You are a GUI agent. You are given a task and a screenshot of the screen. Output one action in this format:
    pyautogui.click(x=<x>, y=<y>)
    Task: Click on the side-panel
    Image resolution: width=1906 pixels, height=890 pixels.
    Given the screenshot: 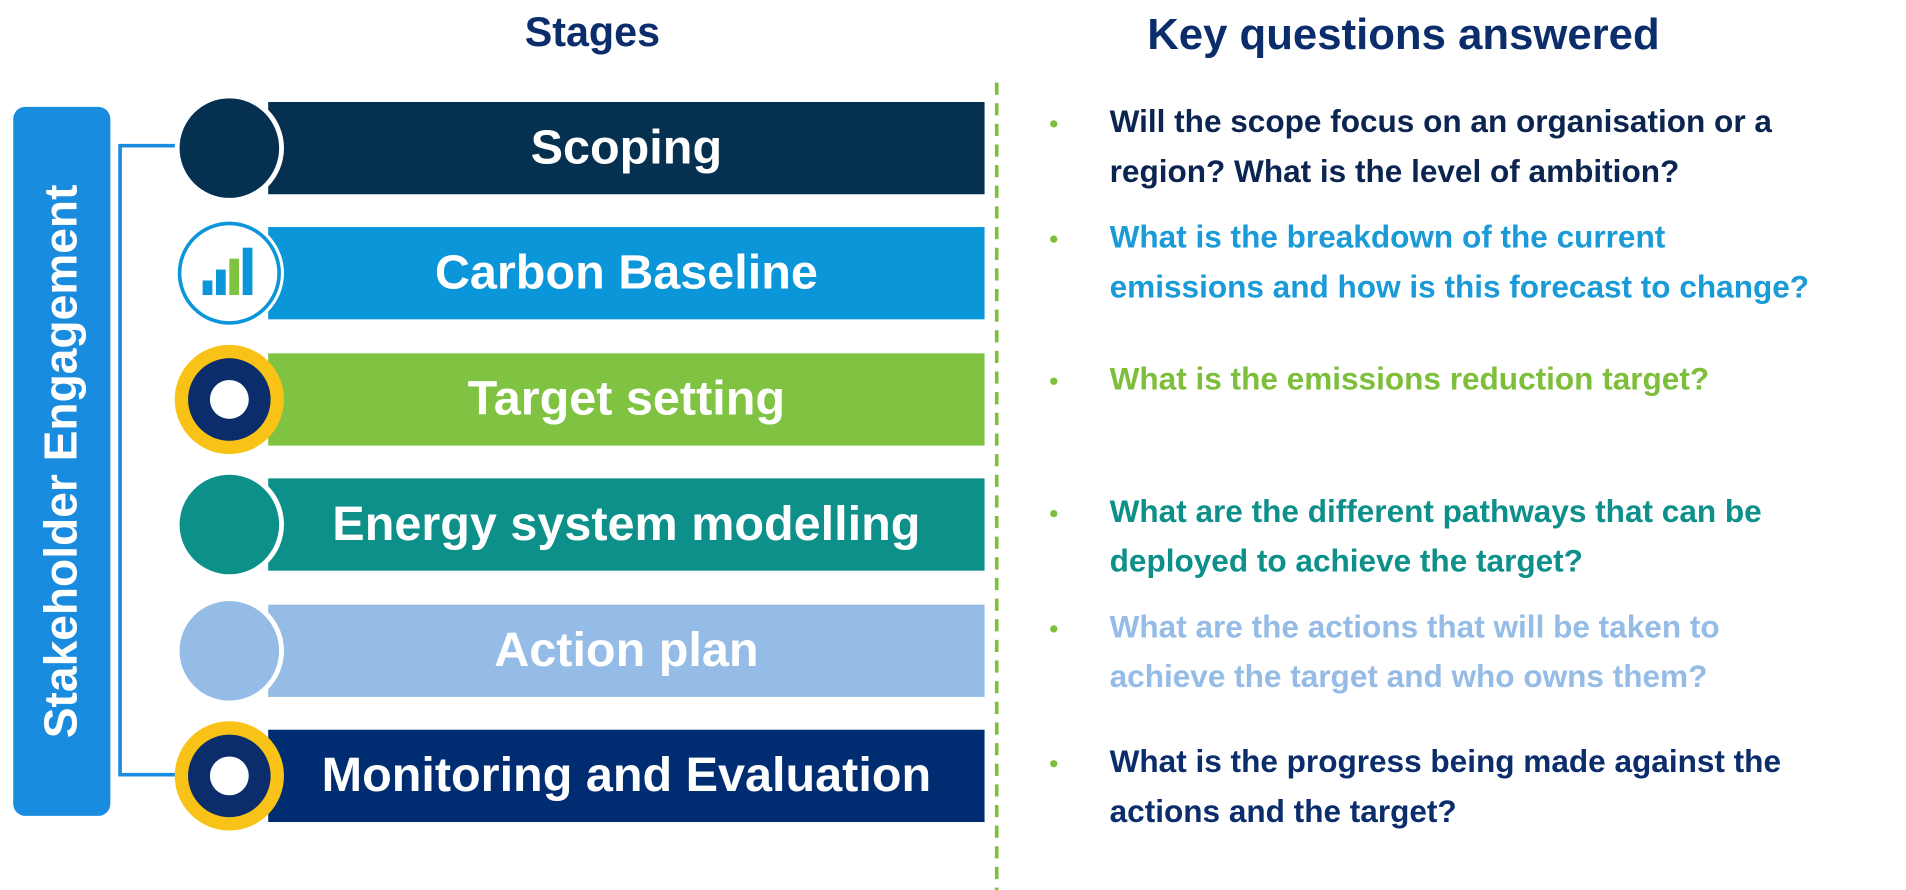 What is the action you would take?
    pyautogui.click(x=62, y=461)
    